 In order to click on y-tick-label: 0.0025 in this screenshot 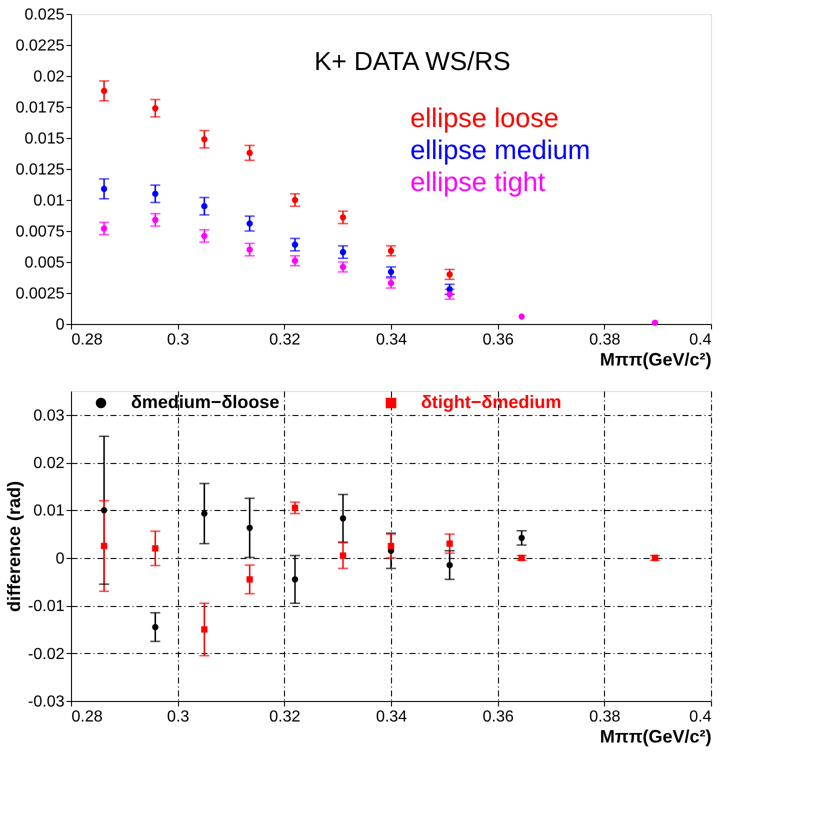, I will do `click(40, 294)`.